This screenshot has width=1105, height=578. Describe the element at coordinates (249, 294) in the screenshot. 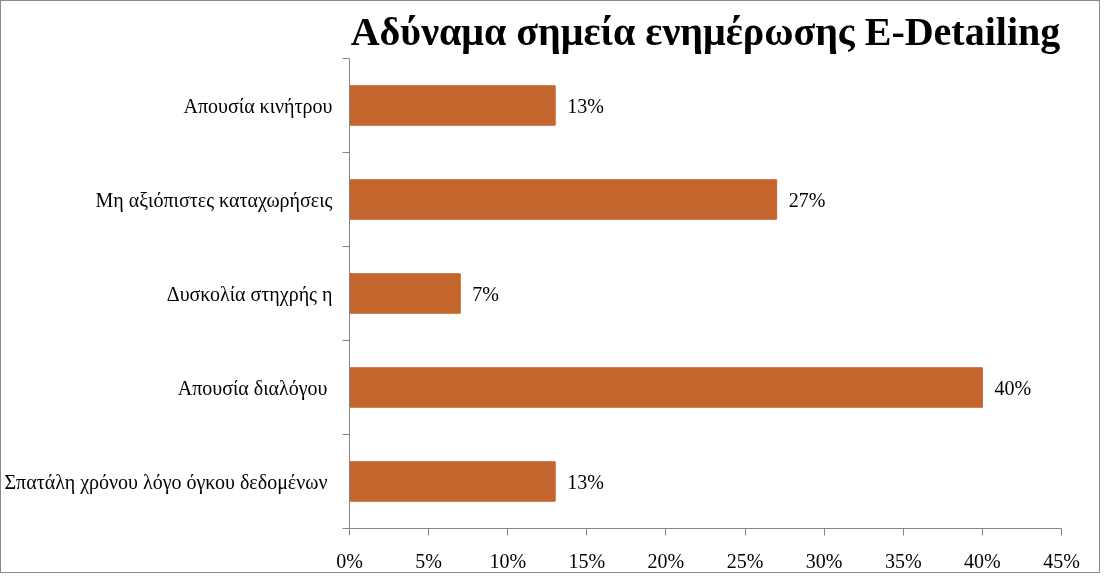

I see `y-tick-label: Δυσκολία στηχρής η` at that location.